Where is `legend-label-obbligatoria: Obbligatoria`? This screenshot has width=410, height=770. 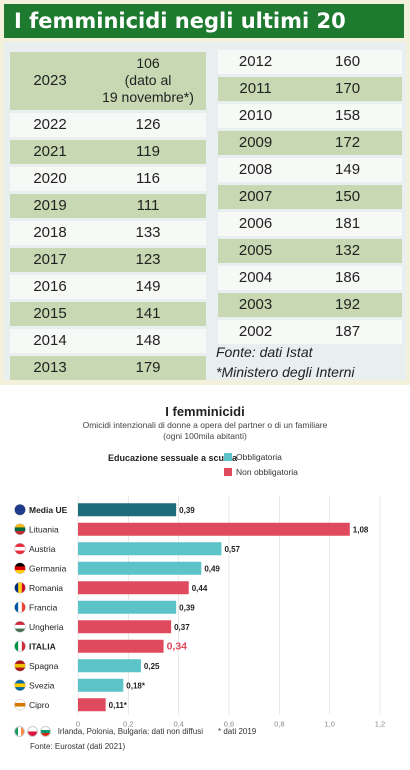
legend-label-obbligatoria: Obbligatoria is located at coordinates (259, 457).